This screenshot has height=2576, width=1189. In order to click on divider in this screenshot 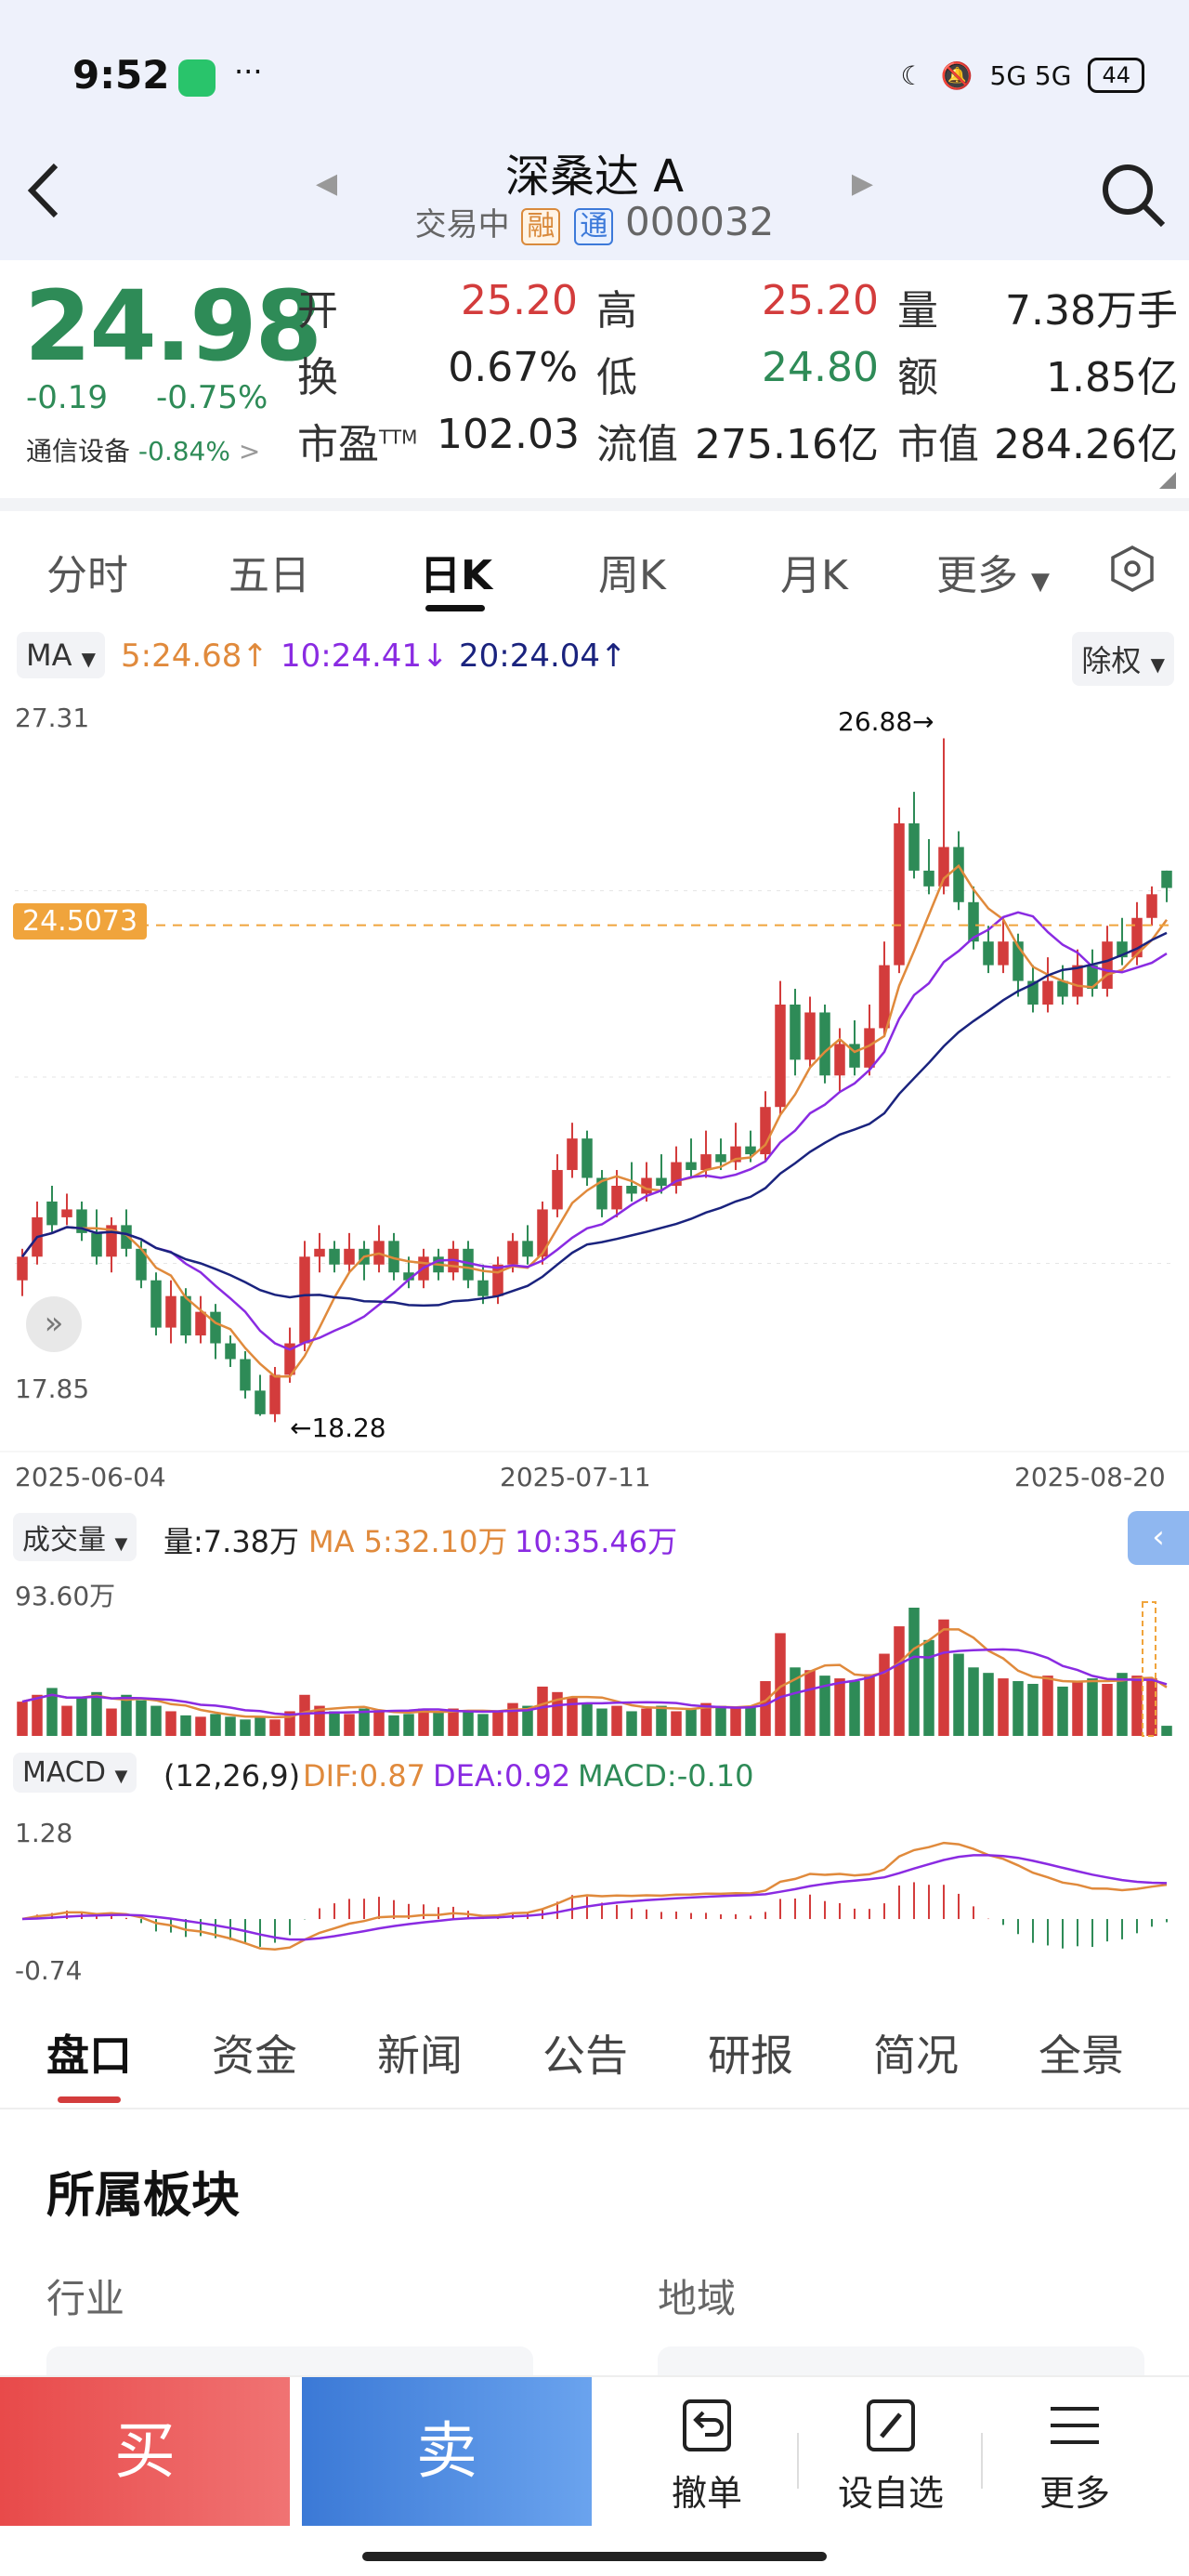, I will do `click(594, 504)`.